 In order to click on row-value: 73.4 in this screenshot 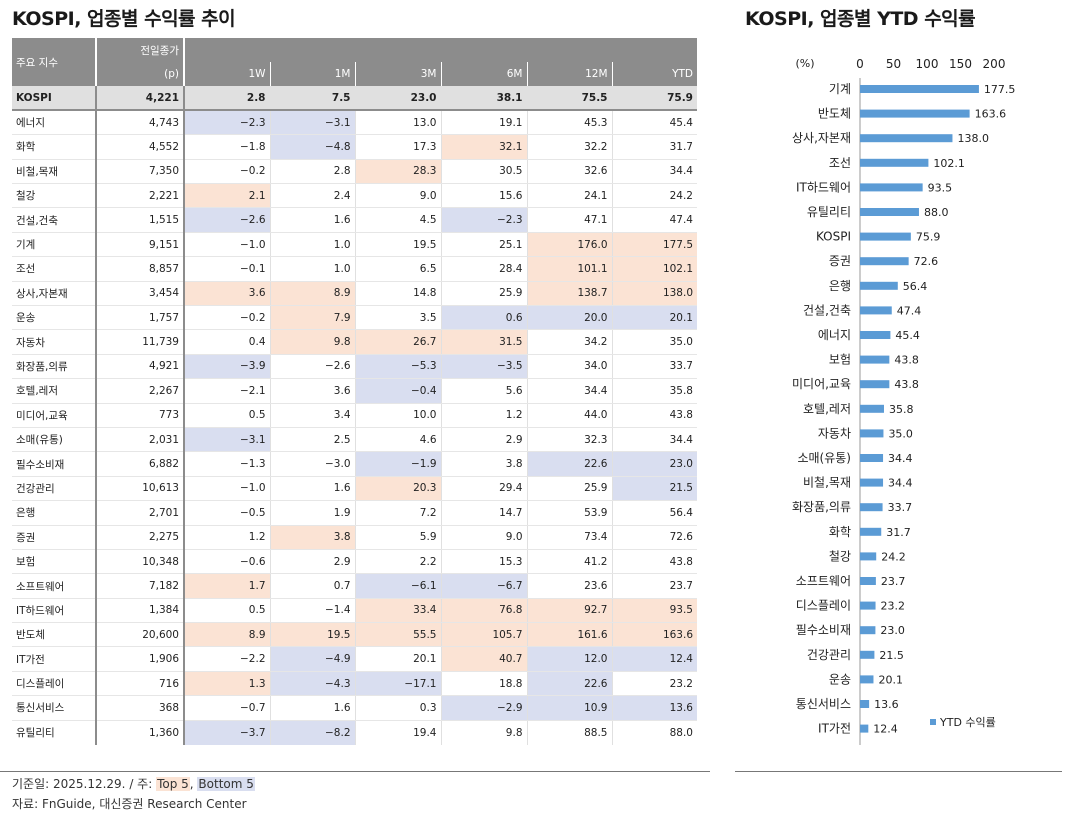, I will do `click(569, 537)`.